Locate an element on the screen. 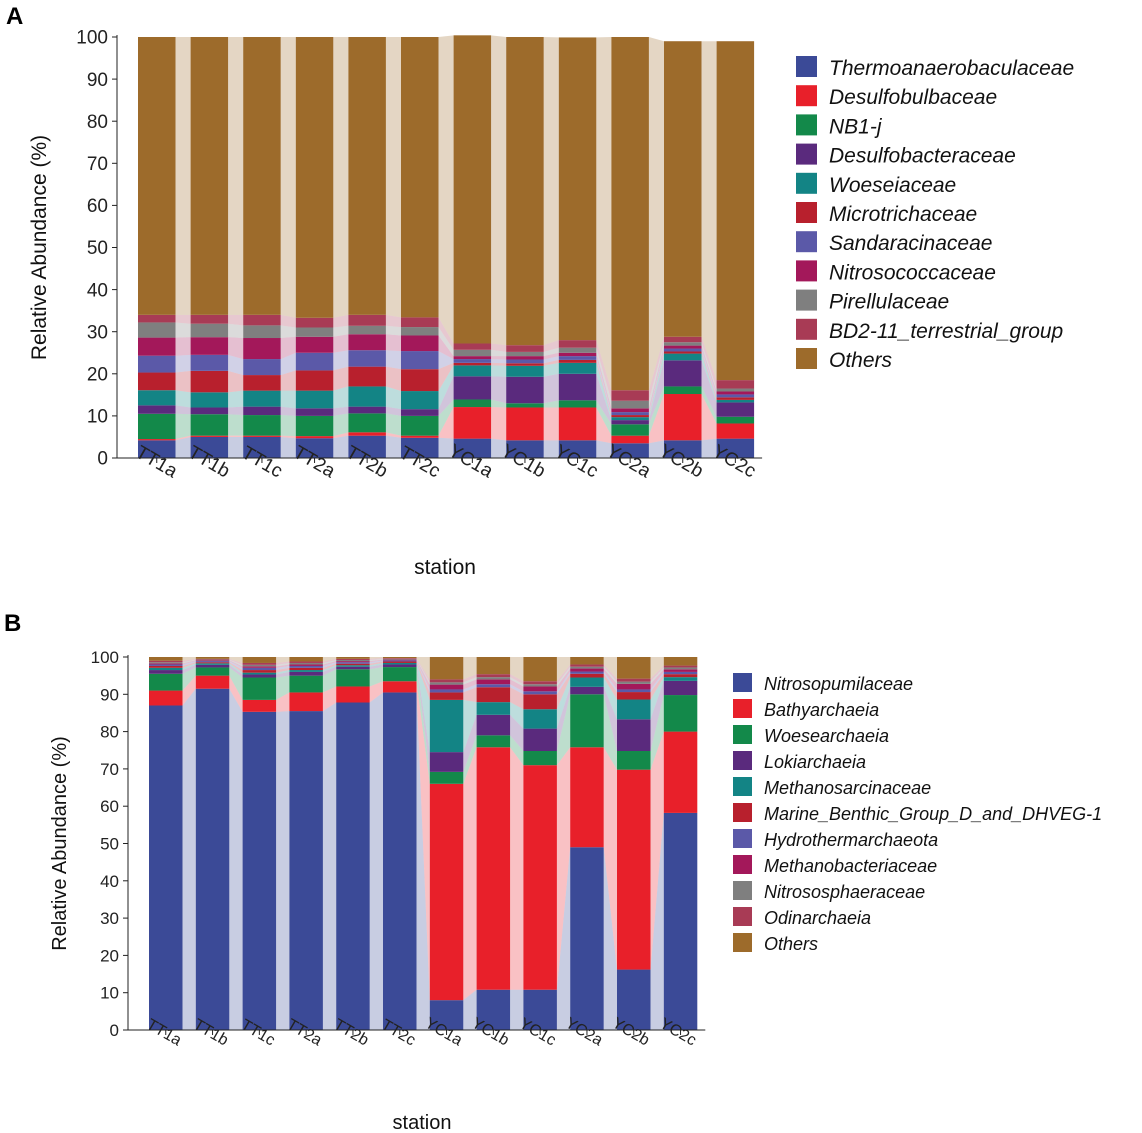  bar-segment-tt2c-methanosarcinaceae is located at coordinates (400, 663).